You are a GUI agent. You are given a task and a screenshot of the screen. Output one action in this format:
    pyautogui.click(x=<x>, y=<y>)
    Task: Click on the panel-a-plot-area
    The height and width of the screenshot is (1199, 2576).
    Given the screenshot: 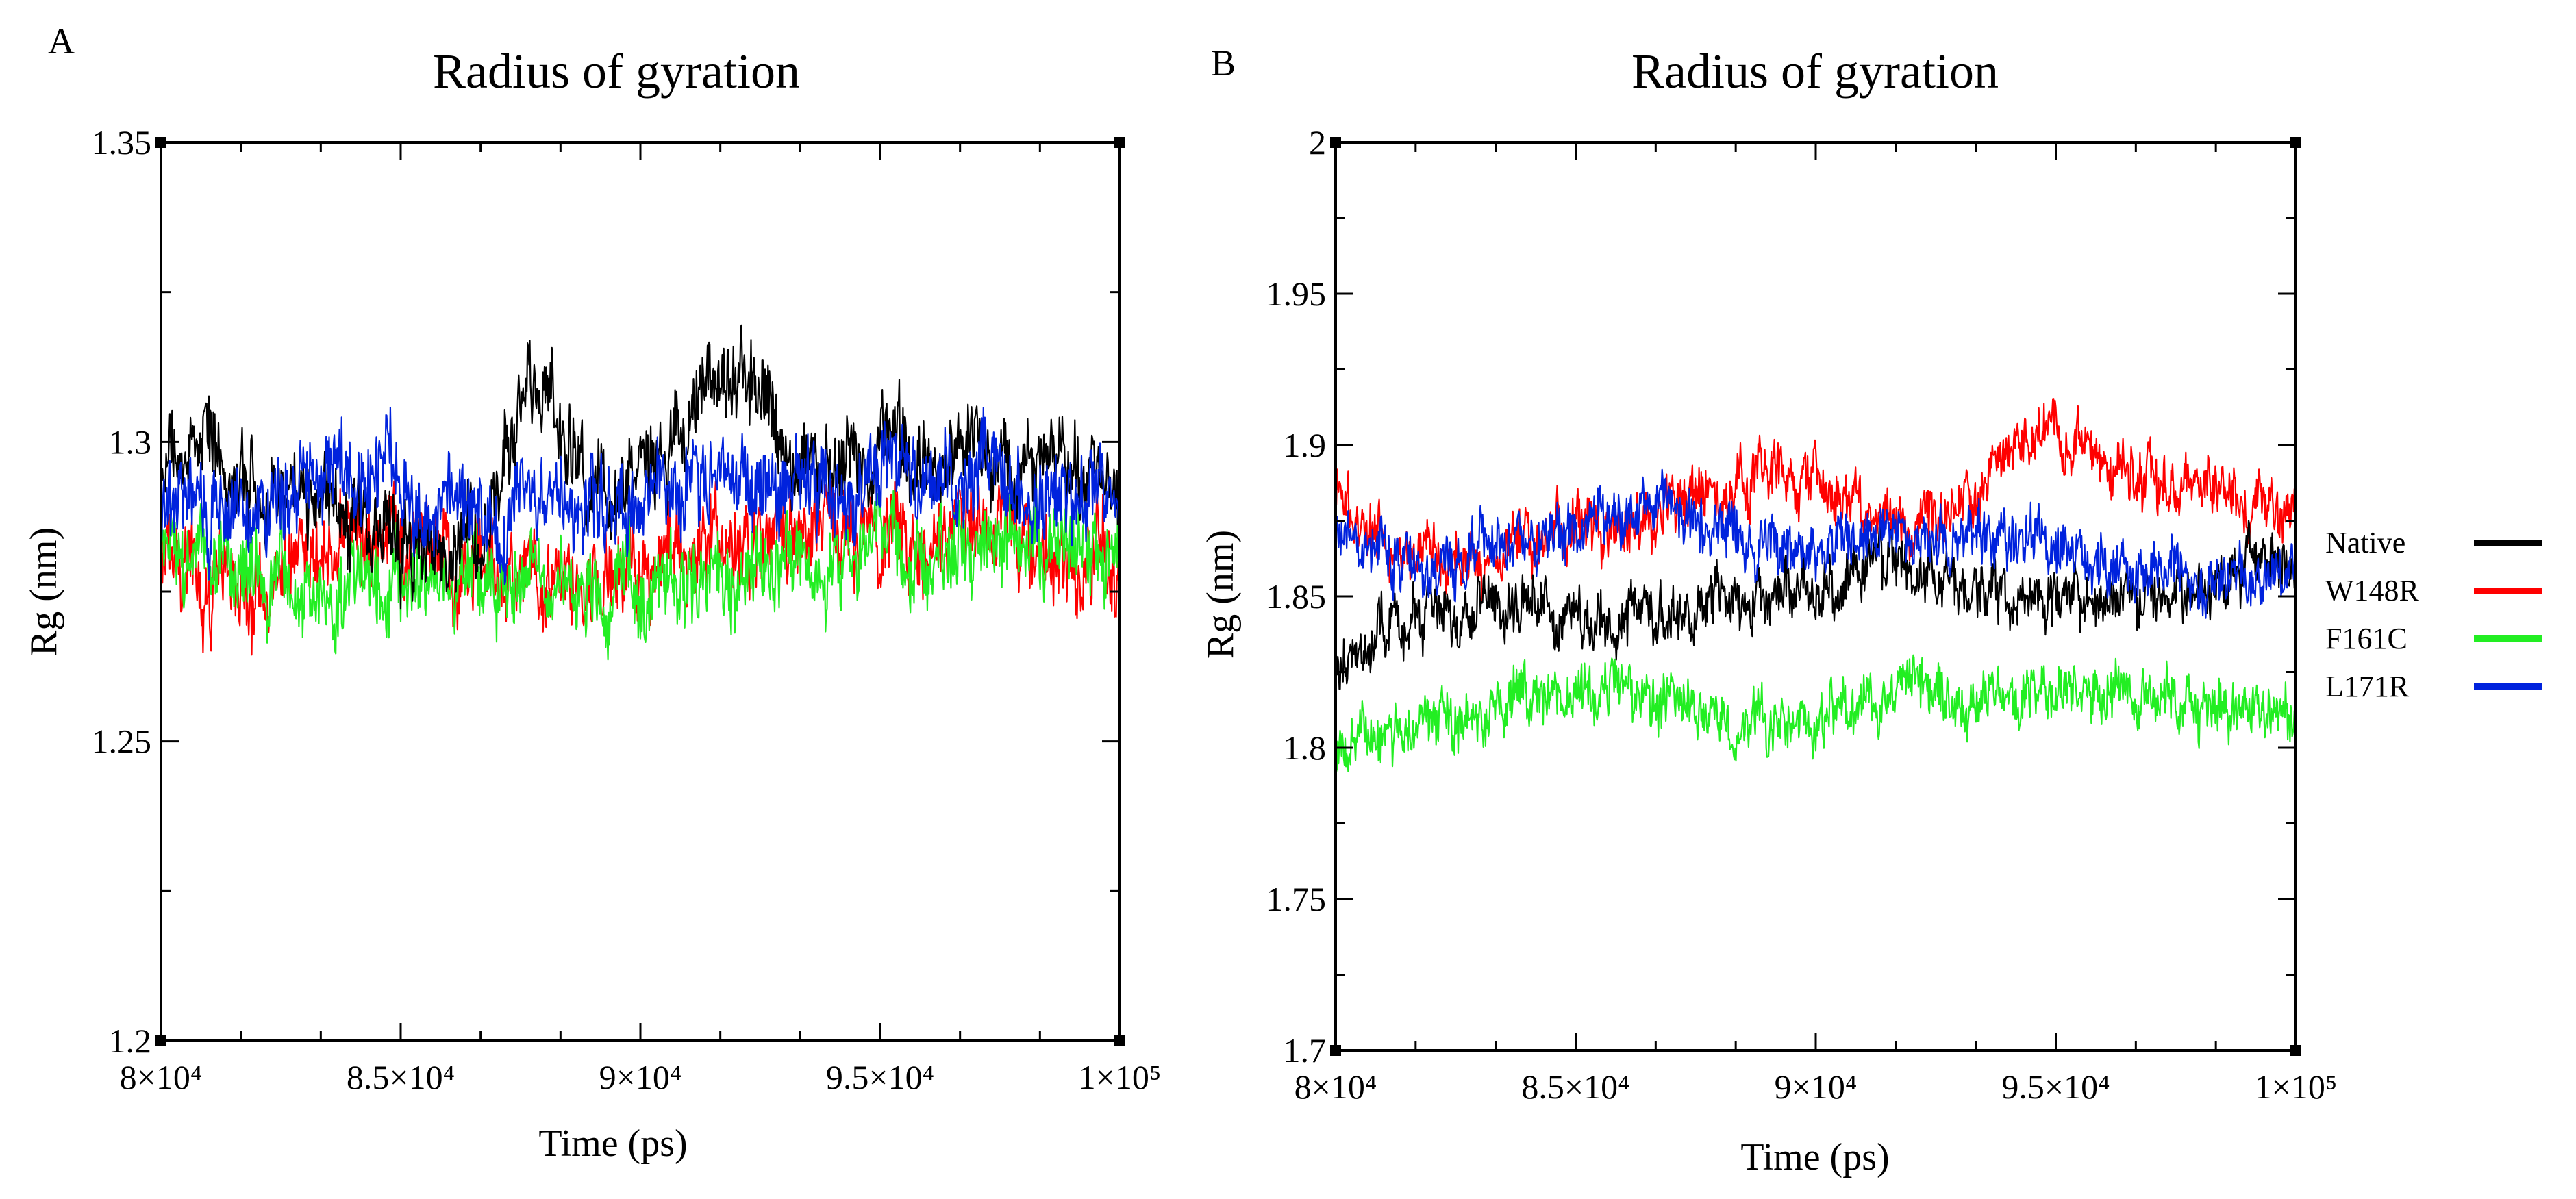 What is the action you would take?
    pyautogui.click(x=640, y=493)
    